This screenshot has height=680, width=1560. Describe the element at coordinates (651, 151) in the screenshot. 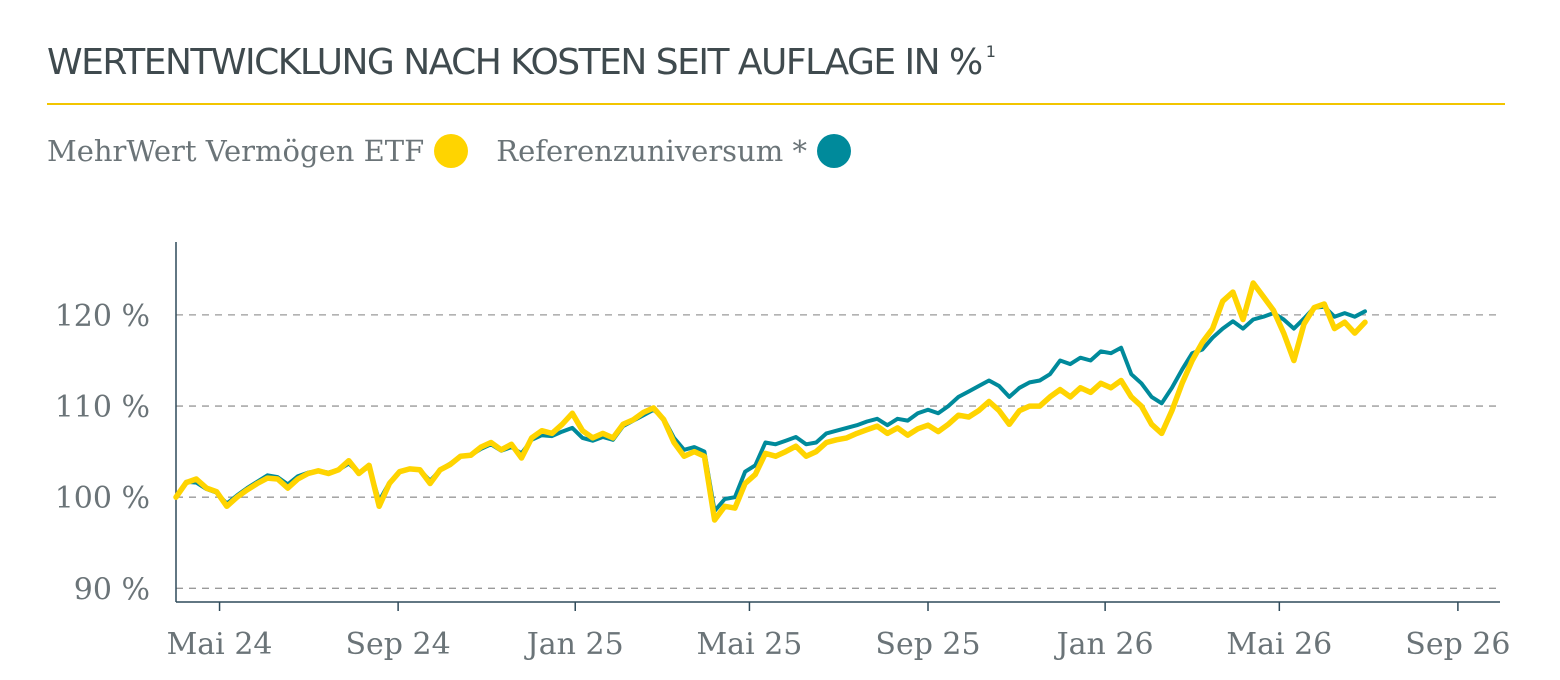

I see `legend-label-reference: Referenzuniversum *` at that location.